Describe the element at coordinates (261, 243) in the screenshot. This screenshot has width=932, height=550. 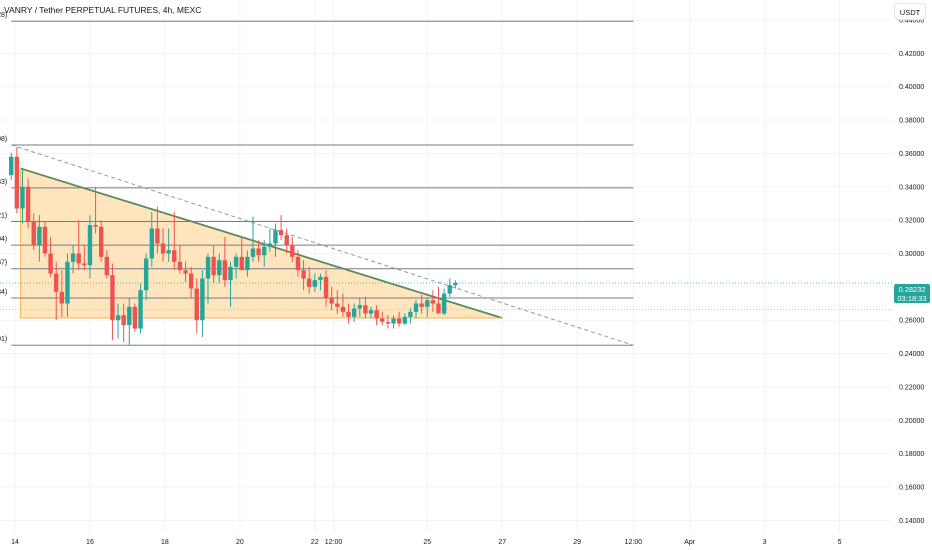
I see `triangle-upper-edge` at that location.